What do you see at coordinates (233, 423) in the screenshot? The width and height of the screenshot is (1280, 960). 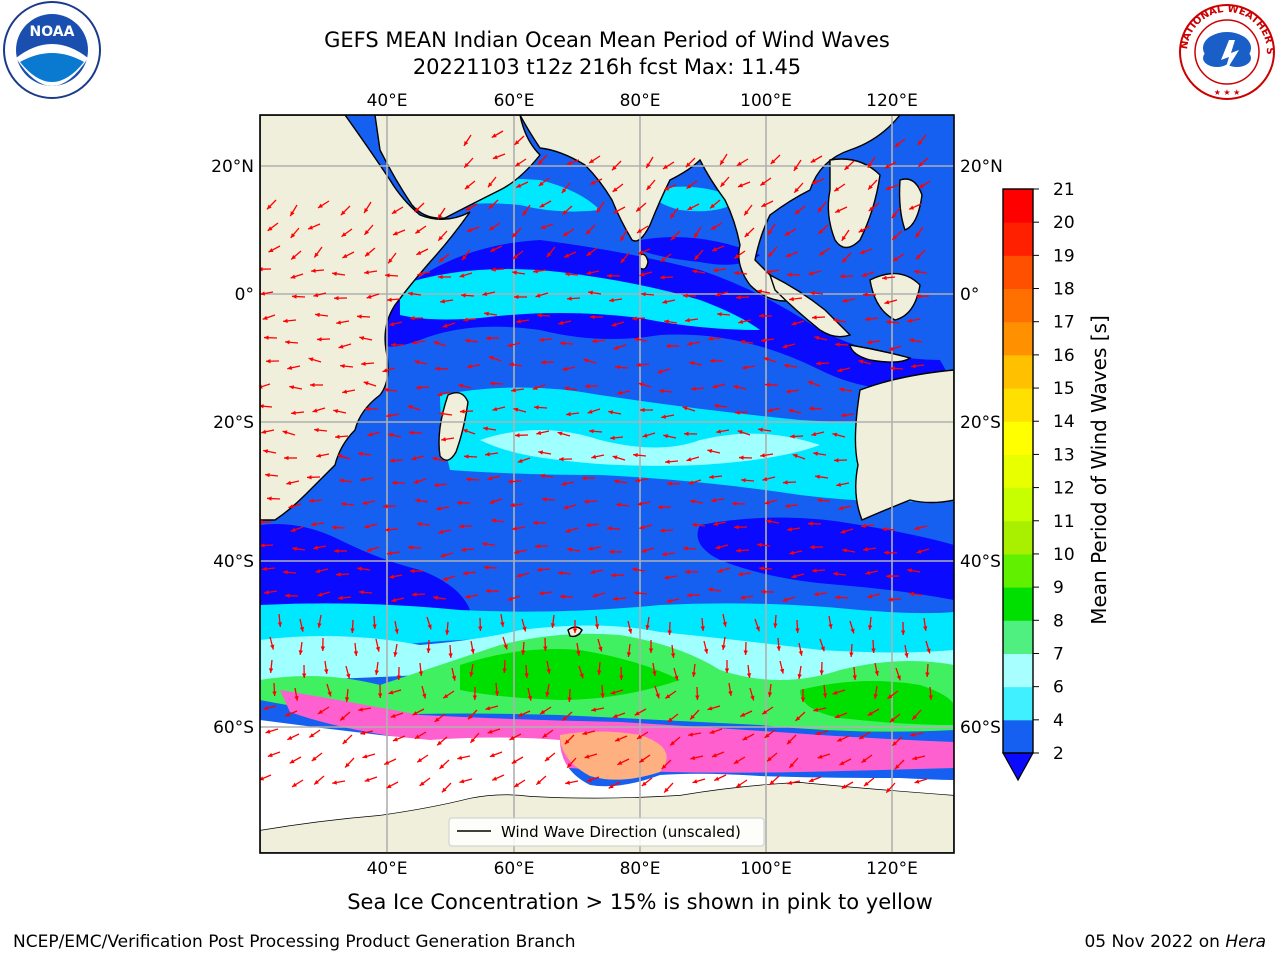 I see `lat-tick-left: 20°S` at bounding box center [233, 423].